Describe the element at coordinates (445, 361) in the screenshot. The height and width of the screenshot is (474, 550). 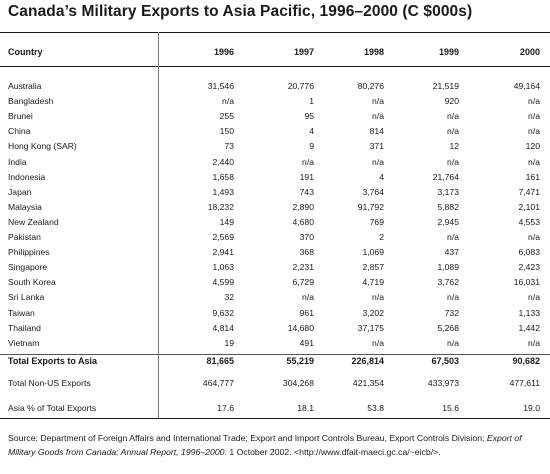
I see `total-1999: 67,503` at that location.